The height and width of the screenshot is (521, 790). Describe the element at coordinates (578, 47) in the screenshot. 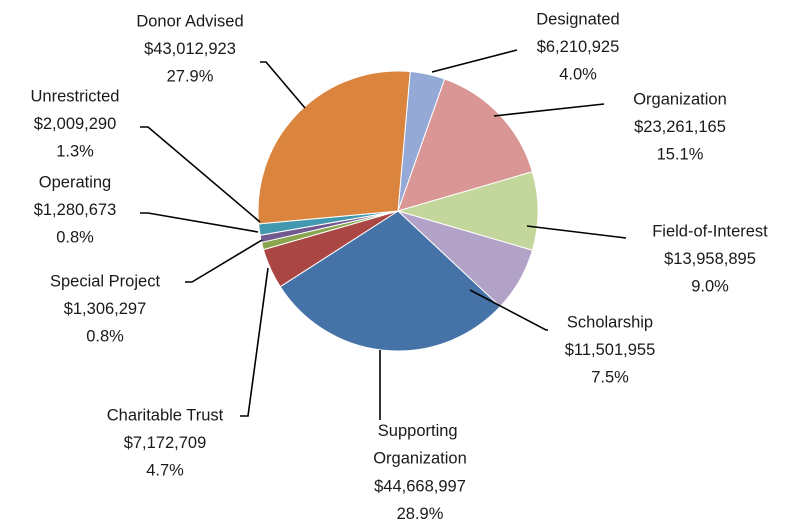

I see `value-label: $6,210,925` at that location.